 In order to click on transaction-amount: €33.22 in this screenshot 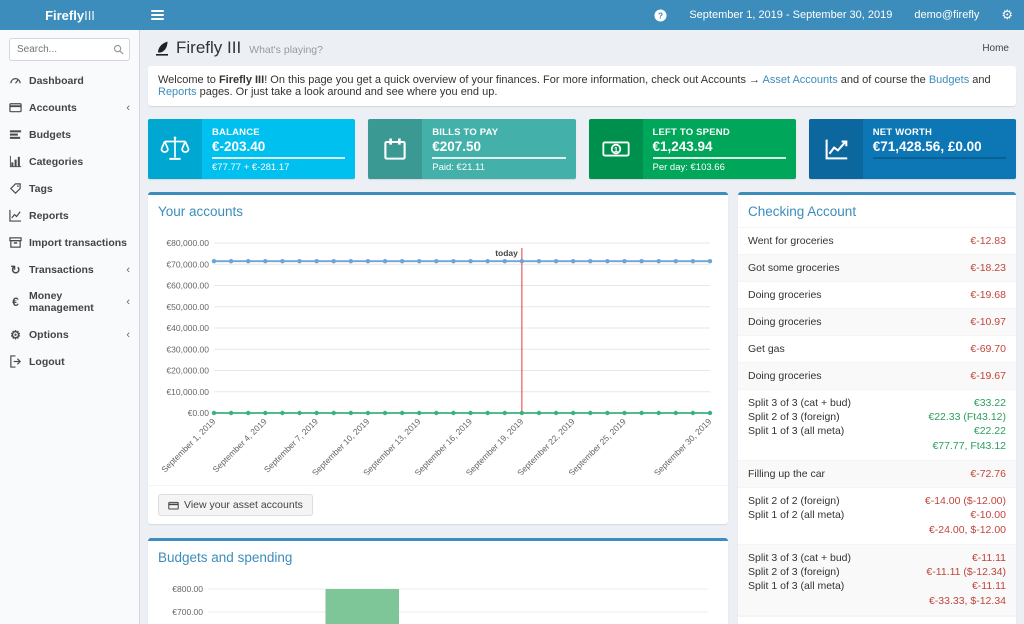, I will do `click(989, 403)`.